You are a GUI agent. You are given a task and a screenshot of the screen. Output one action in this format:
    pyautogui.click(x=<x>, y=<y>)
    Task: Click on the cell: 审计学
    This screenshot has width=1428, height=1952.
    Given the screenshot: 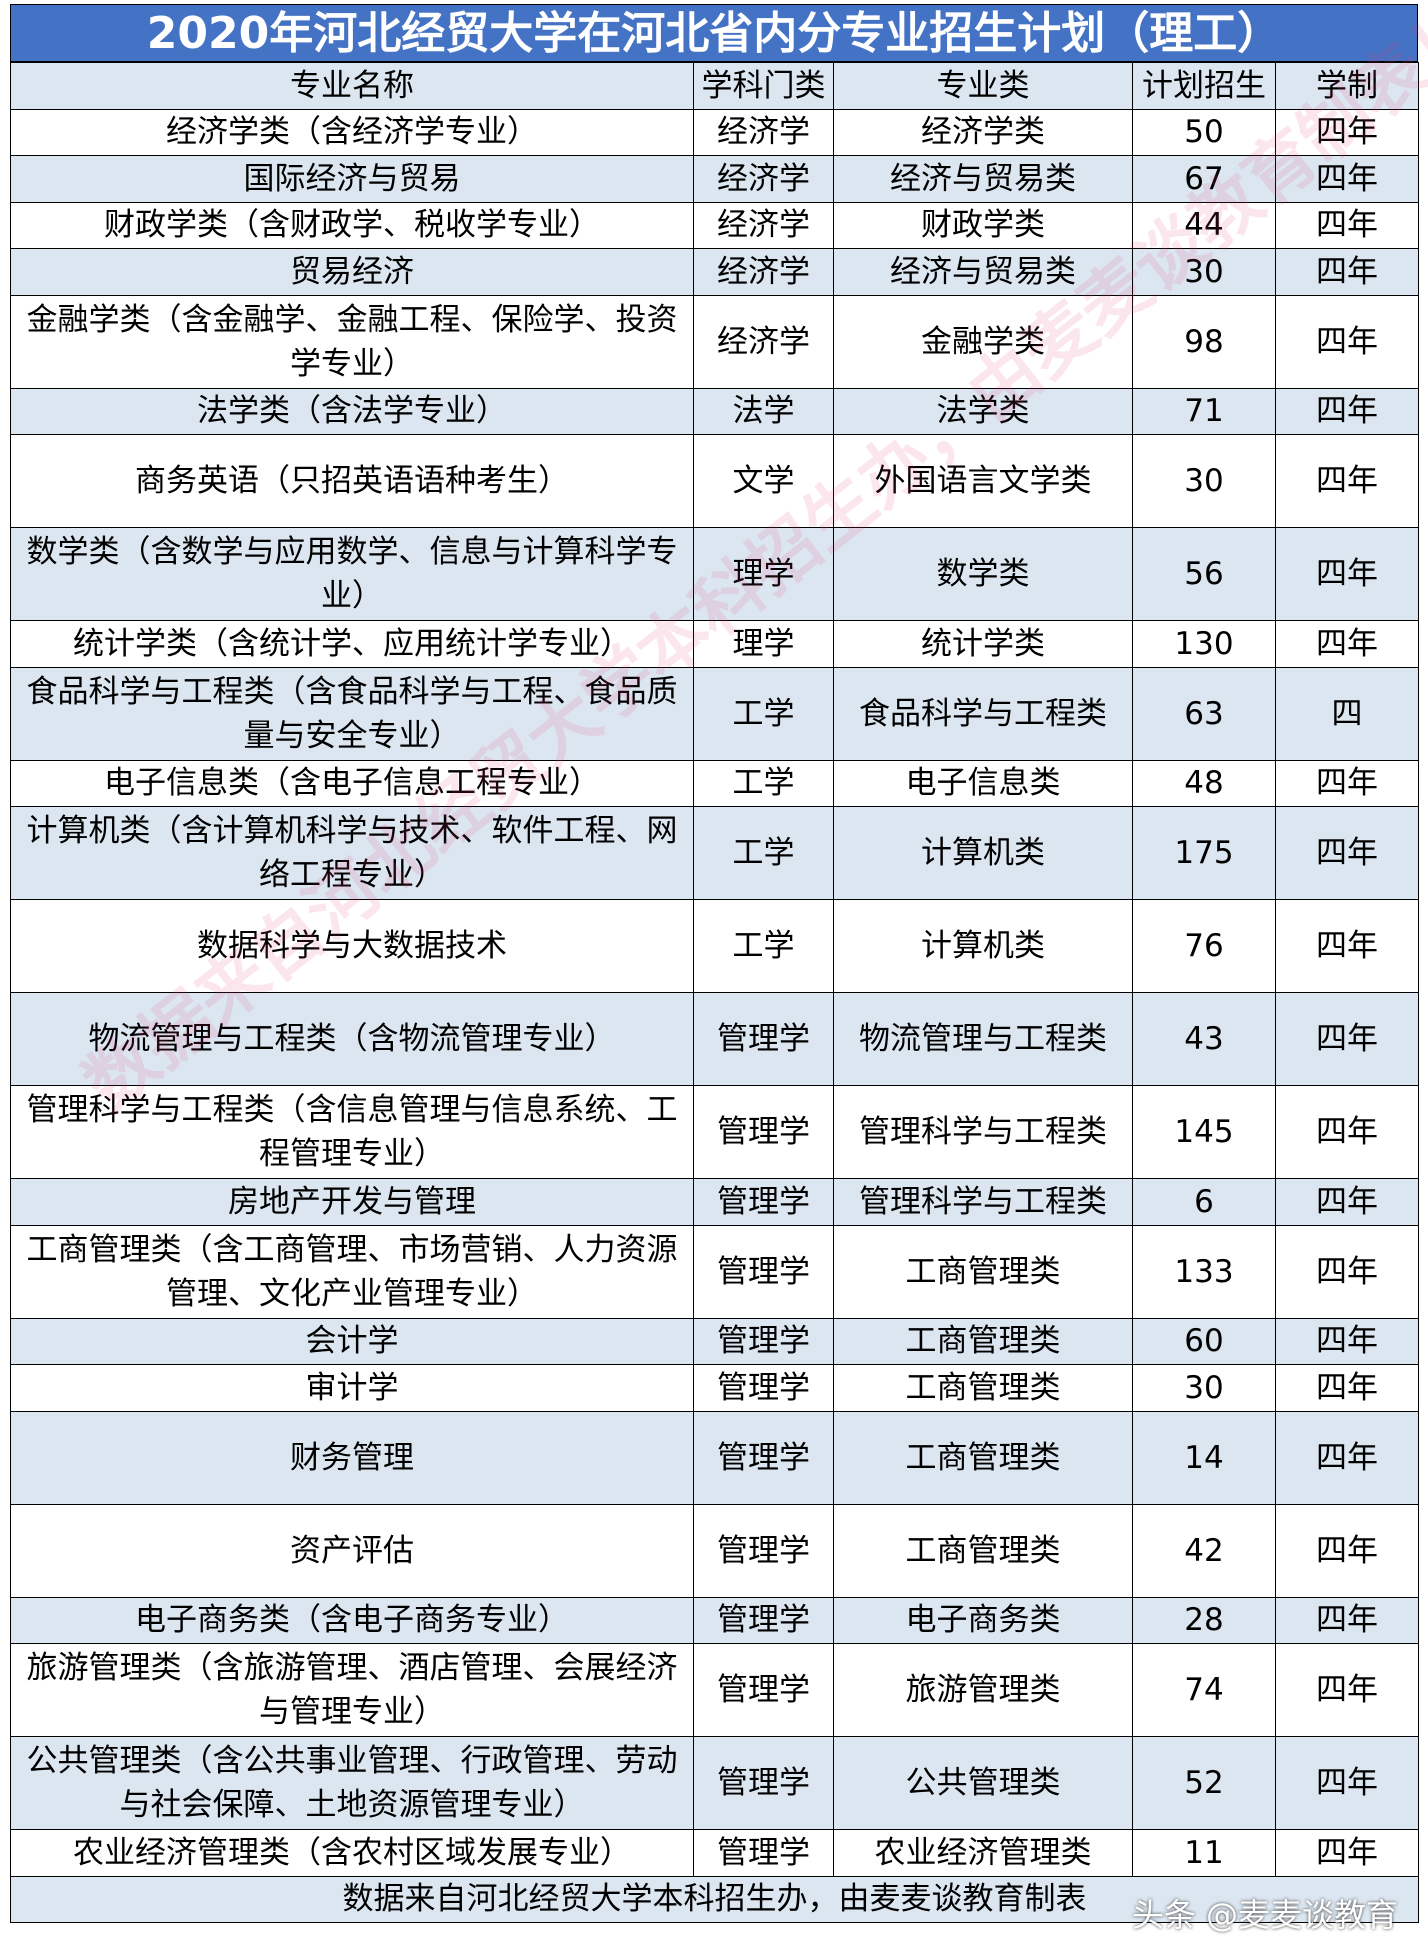 What is the action you would take?
    pyautogui.click(x=352, y=1388)
    